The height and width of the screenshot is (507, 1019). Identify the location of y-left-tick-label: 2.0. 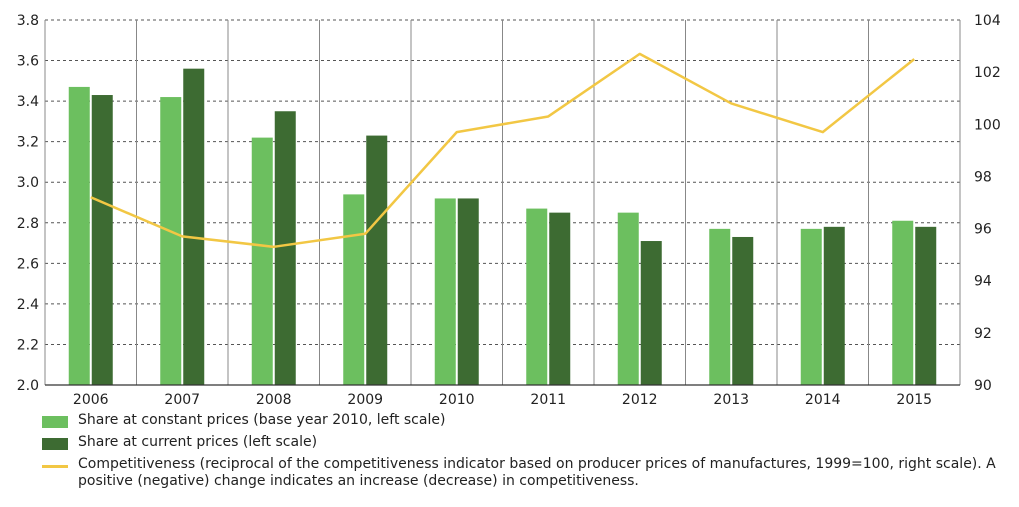
(28, 386).